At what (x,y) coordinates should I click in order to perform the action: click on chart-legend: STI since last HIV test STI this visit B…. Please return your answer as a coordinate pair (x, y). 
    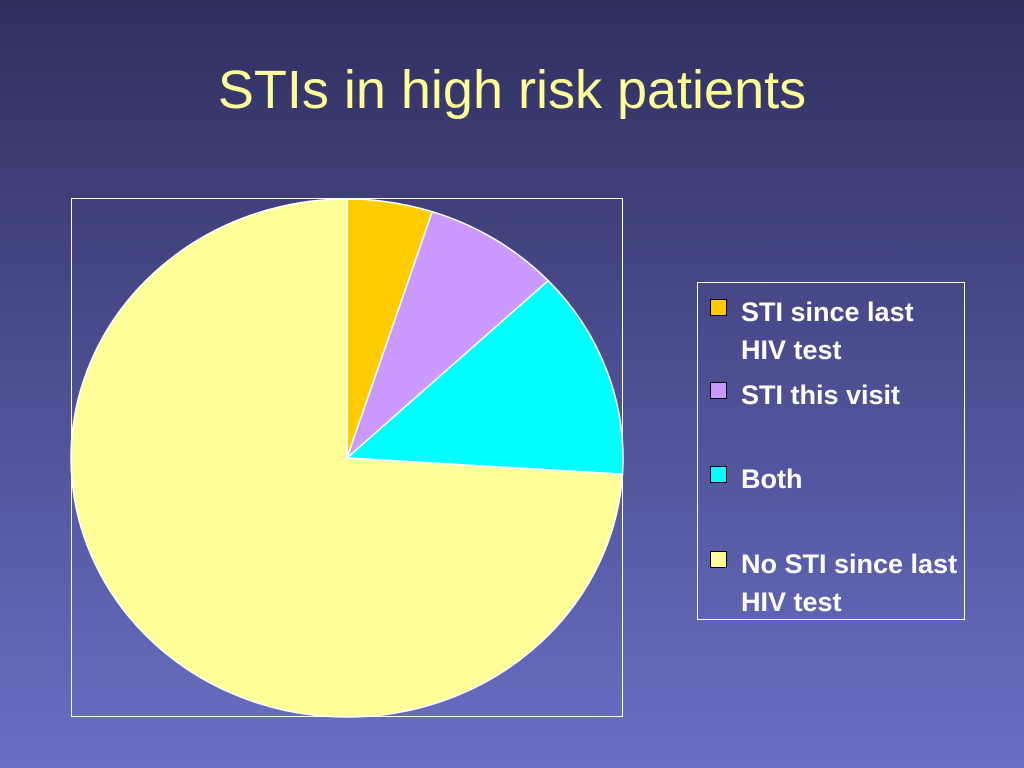
    Looking at the image, I should click on (831, 451).